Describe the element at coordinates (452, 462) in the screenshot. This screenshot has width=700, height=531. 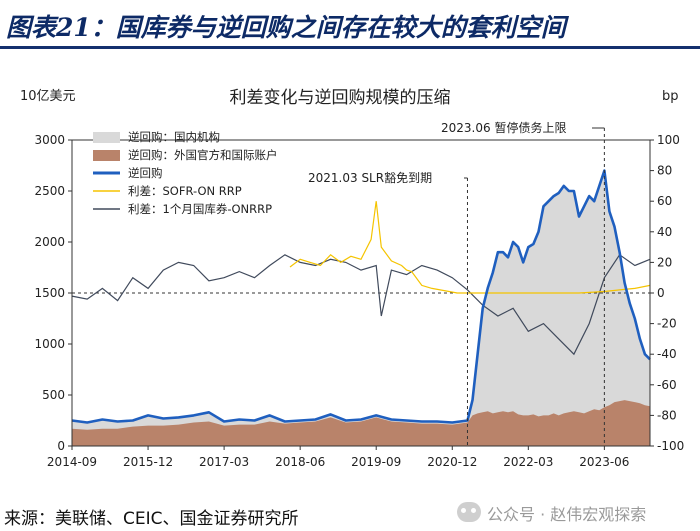
I see `x-tick-label: 2020-12` at that location.